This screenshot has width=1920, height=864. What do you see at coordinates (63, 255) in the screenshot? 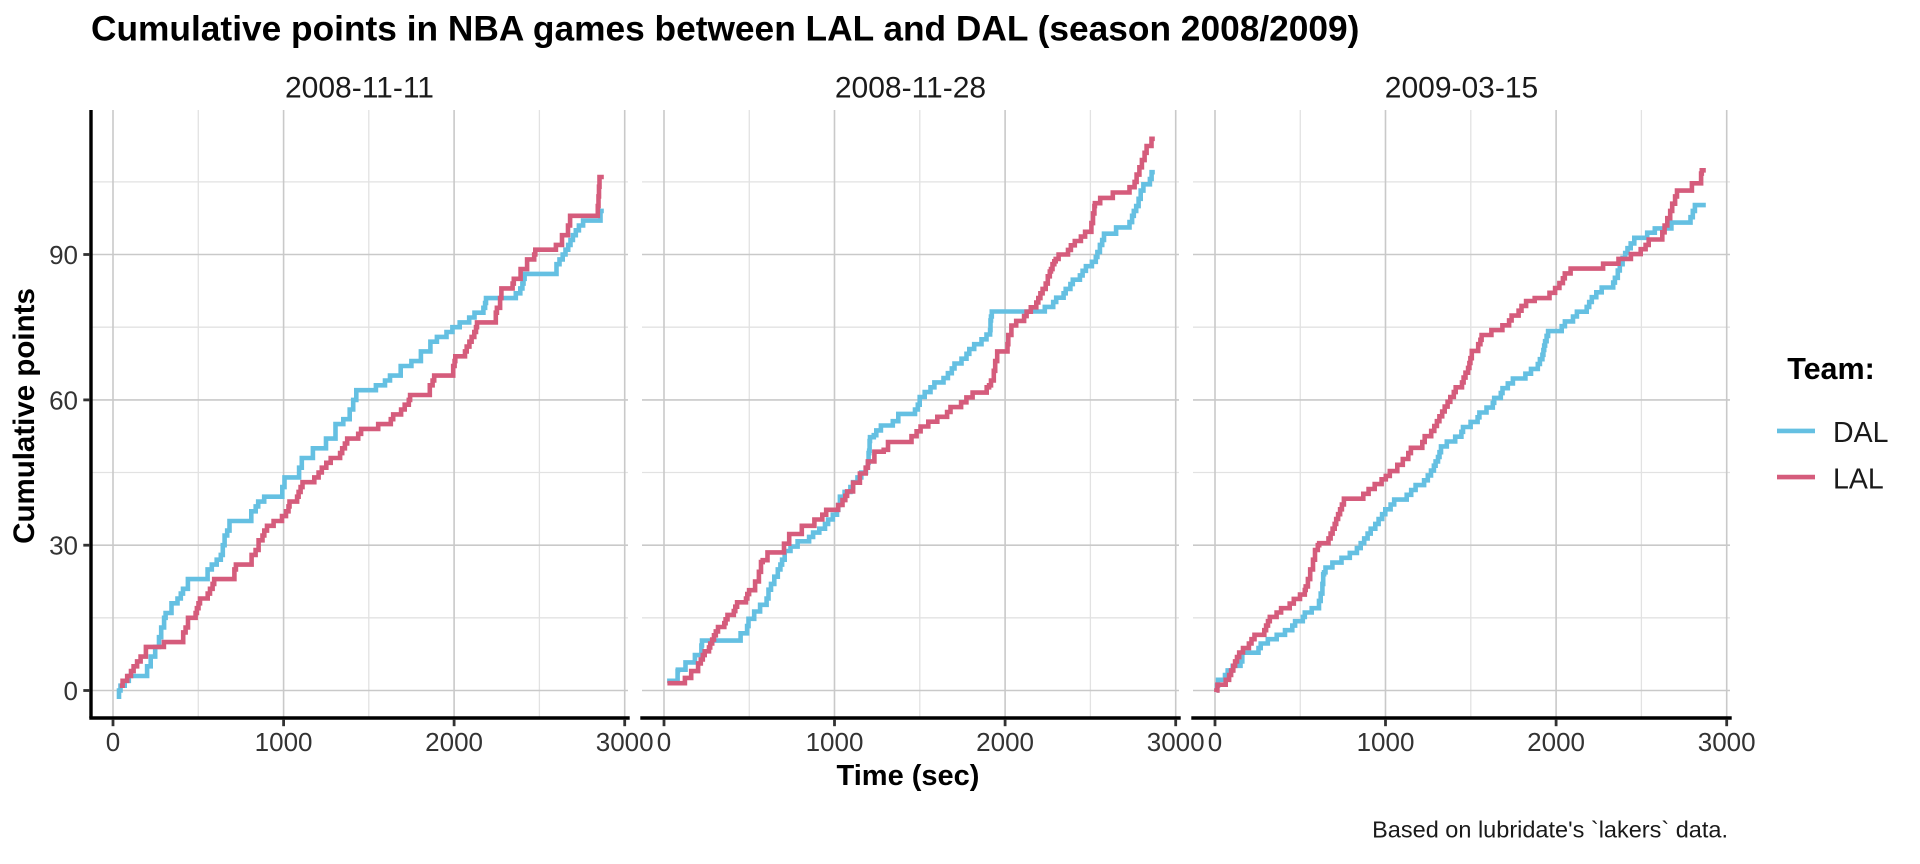
I see `svg-text: 90` at bounding box center [63, 255].